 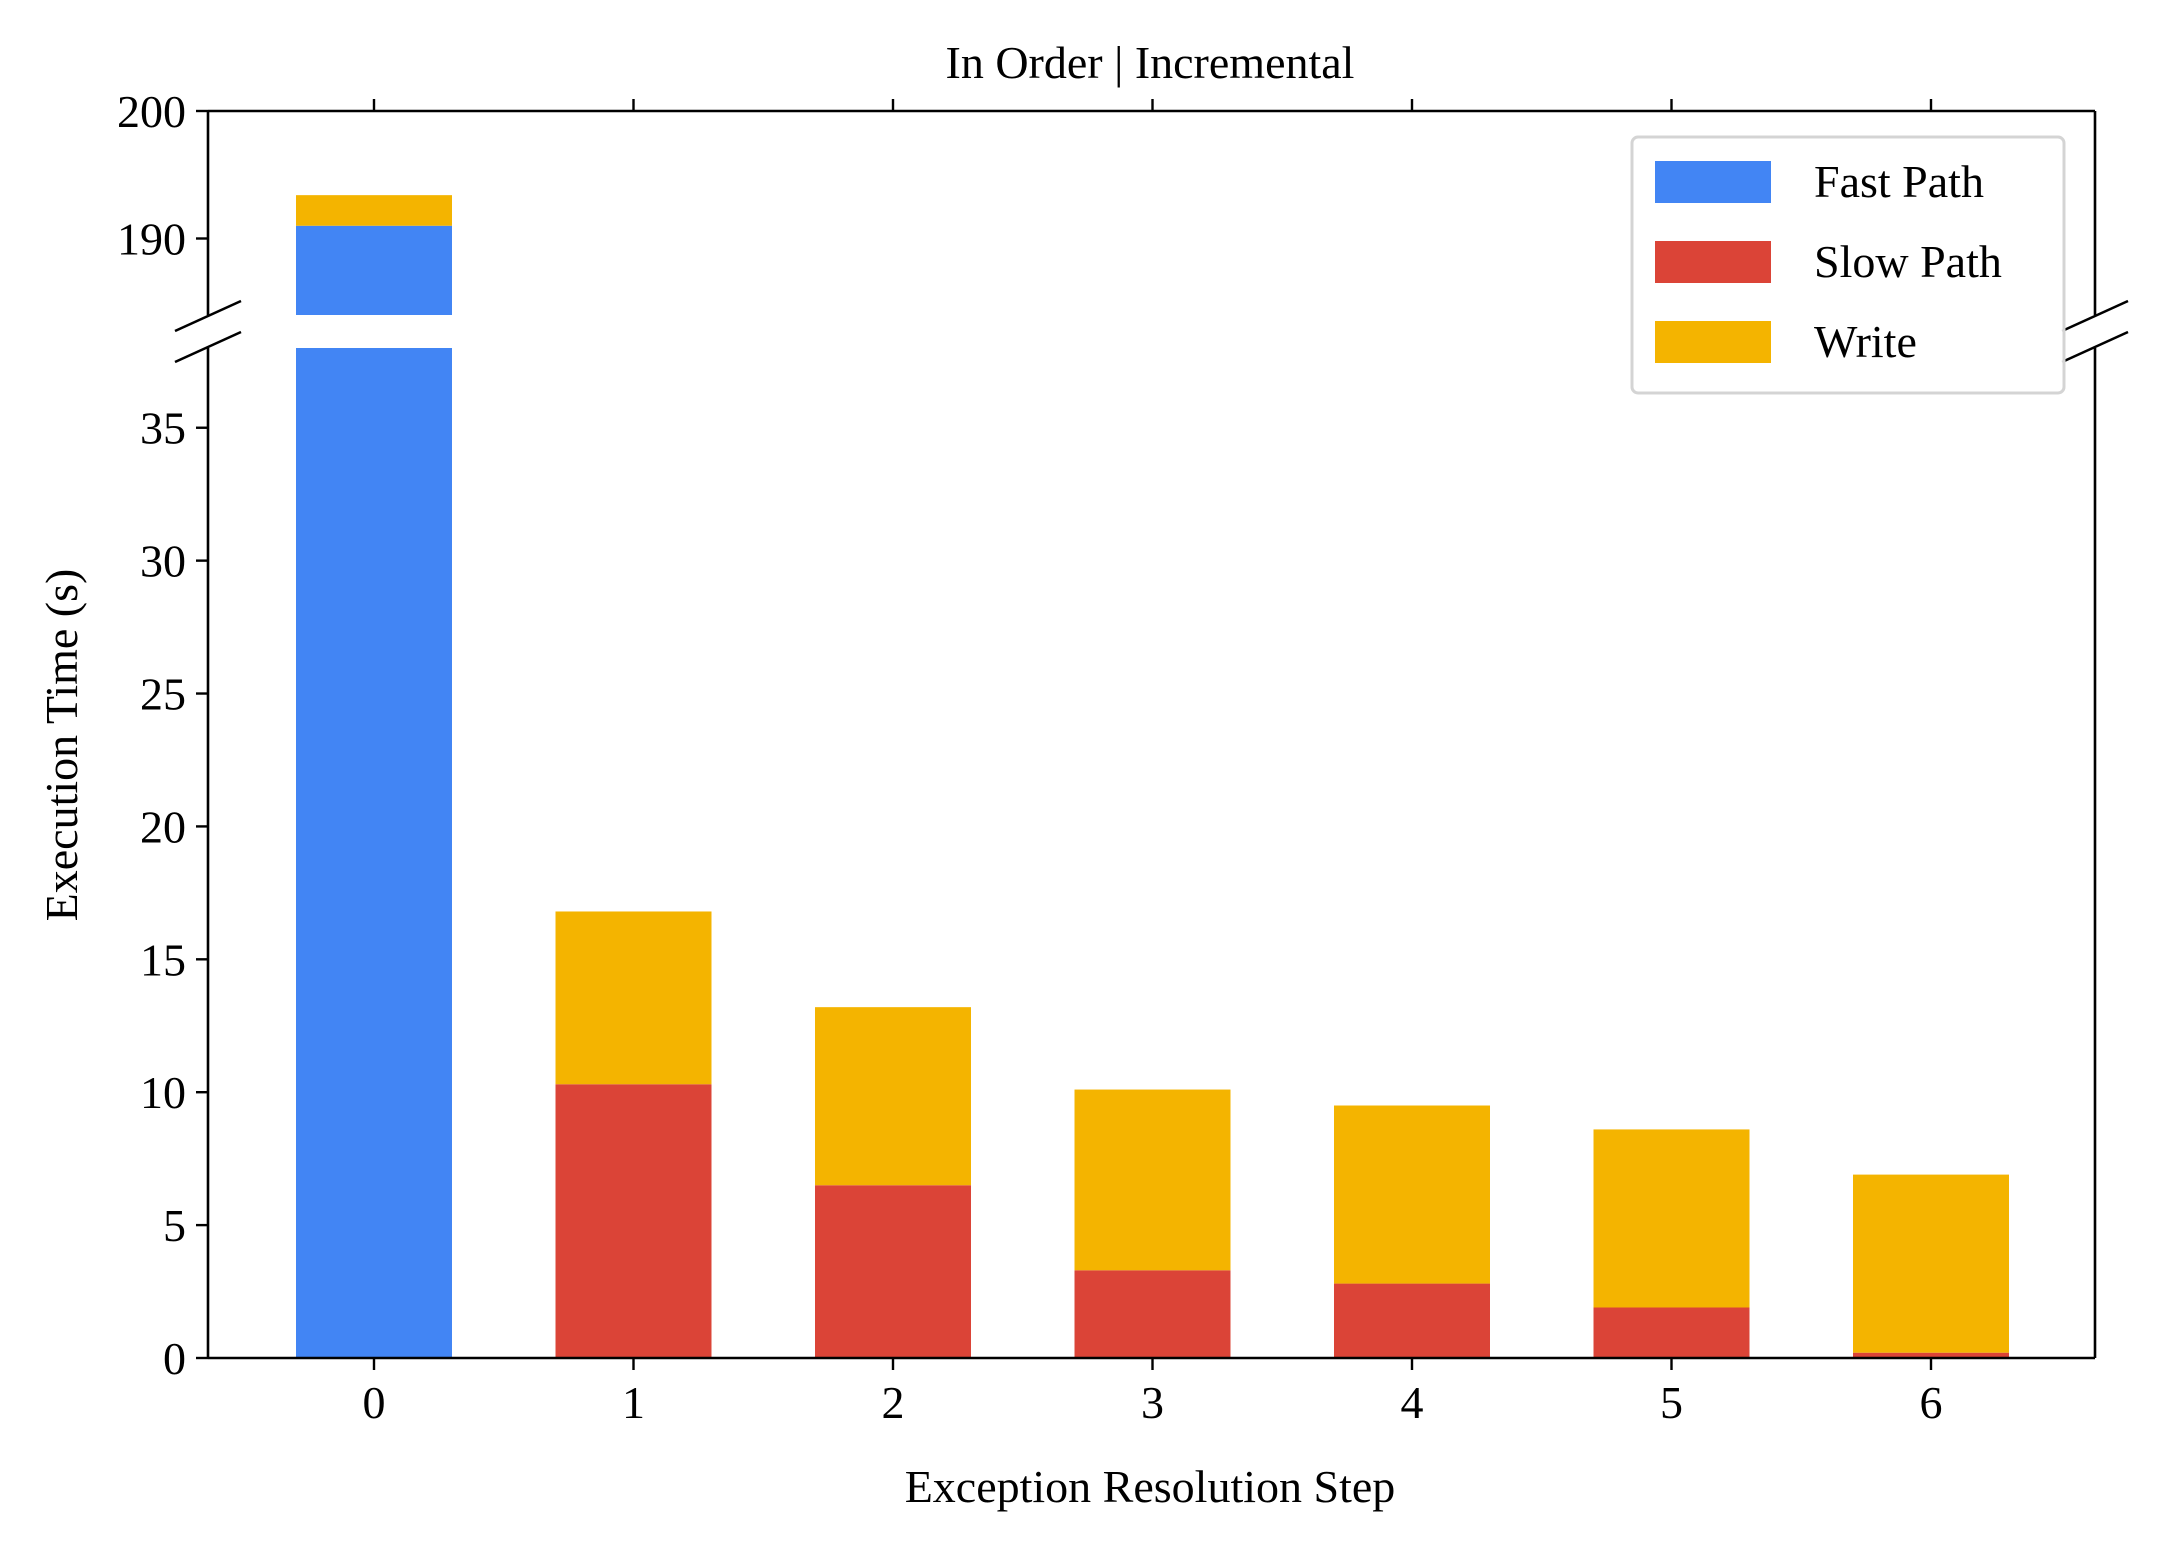 I want to click on bar-fast-path-step-0-upper, so click(x=374, y=270).